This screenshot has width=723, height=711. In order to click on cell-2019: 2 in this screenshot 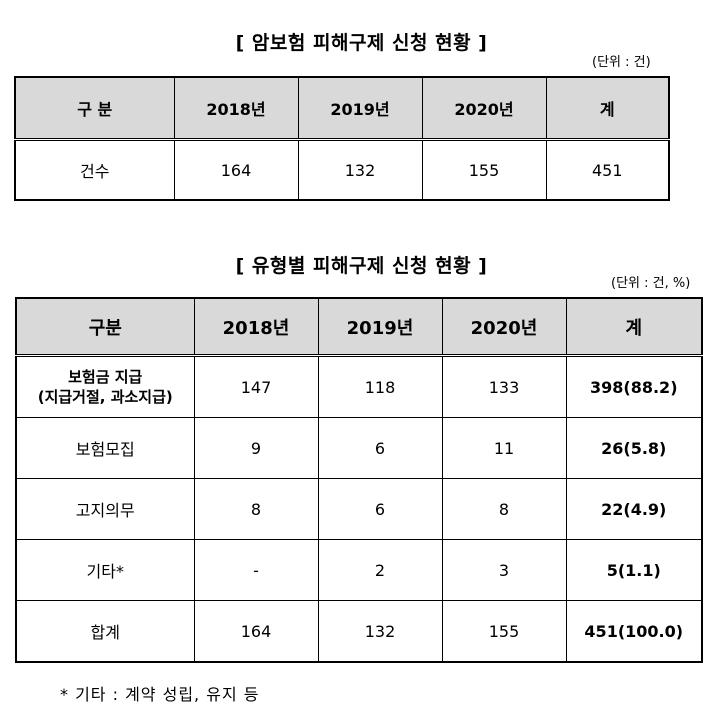, I will do `click(380, 570)`.